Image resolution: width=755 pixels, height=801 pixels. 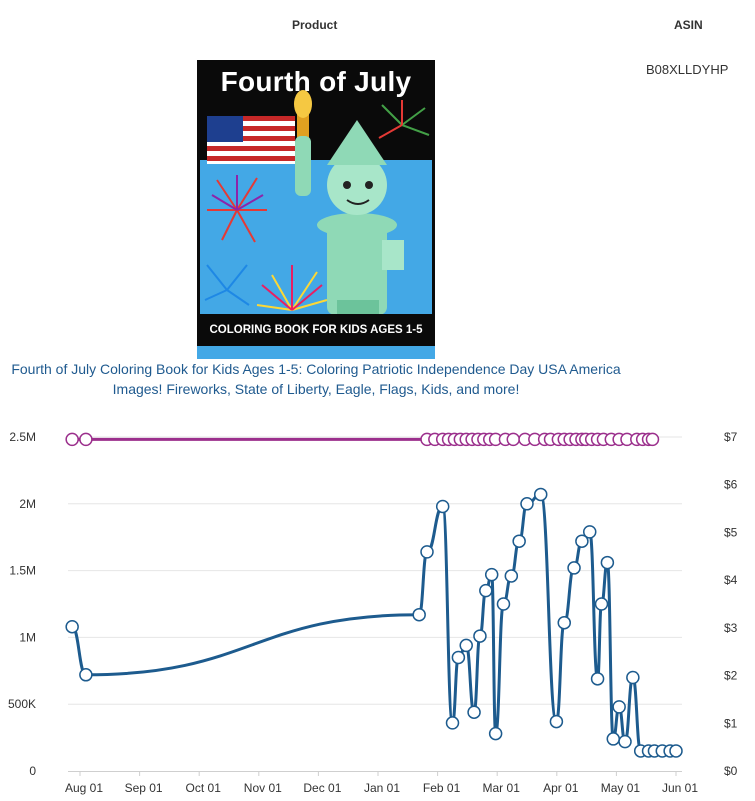 What do you see at coordinates (561, 788) in the screenshot?
I see `x-axis-tick-label: Apr 01` at bounding box center [561, 788].